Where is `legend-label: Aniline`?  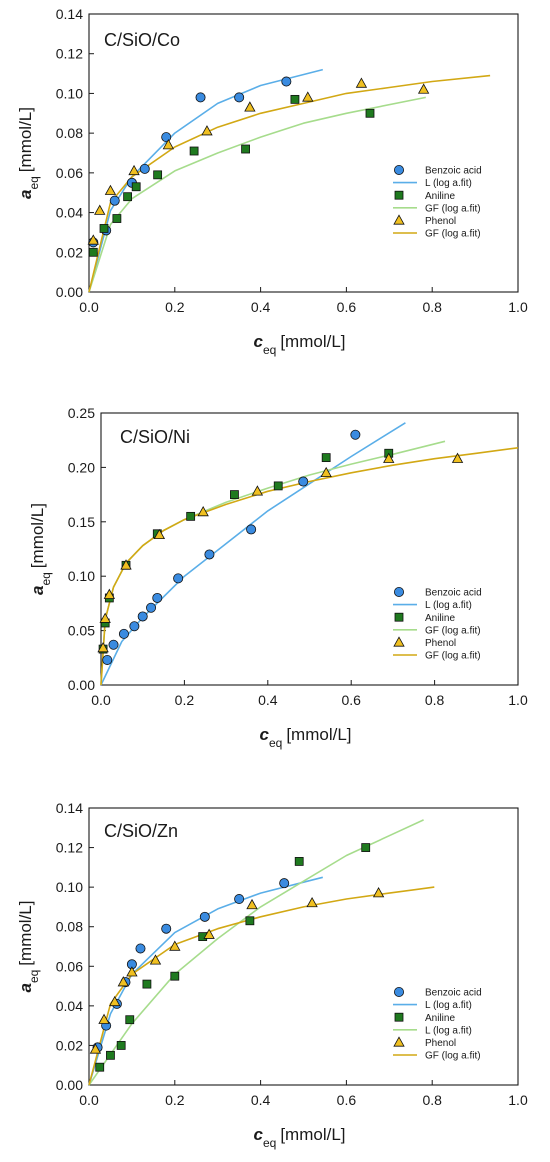 legend-label: Aniline is located at coordinates (440, 618).